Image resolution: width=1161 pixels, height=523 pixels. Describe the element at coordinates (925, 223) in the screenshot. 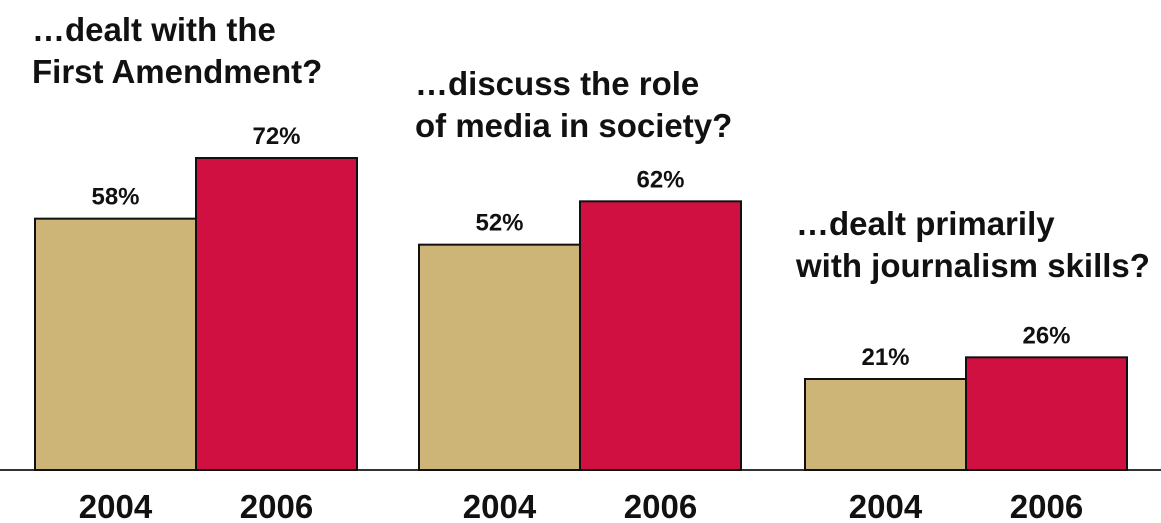

I see `group-title-line: …dealt primarily` at that location.